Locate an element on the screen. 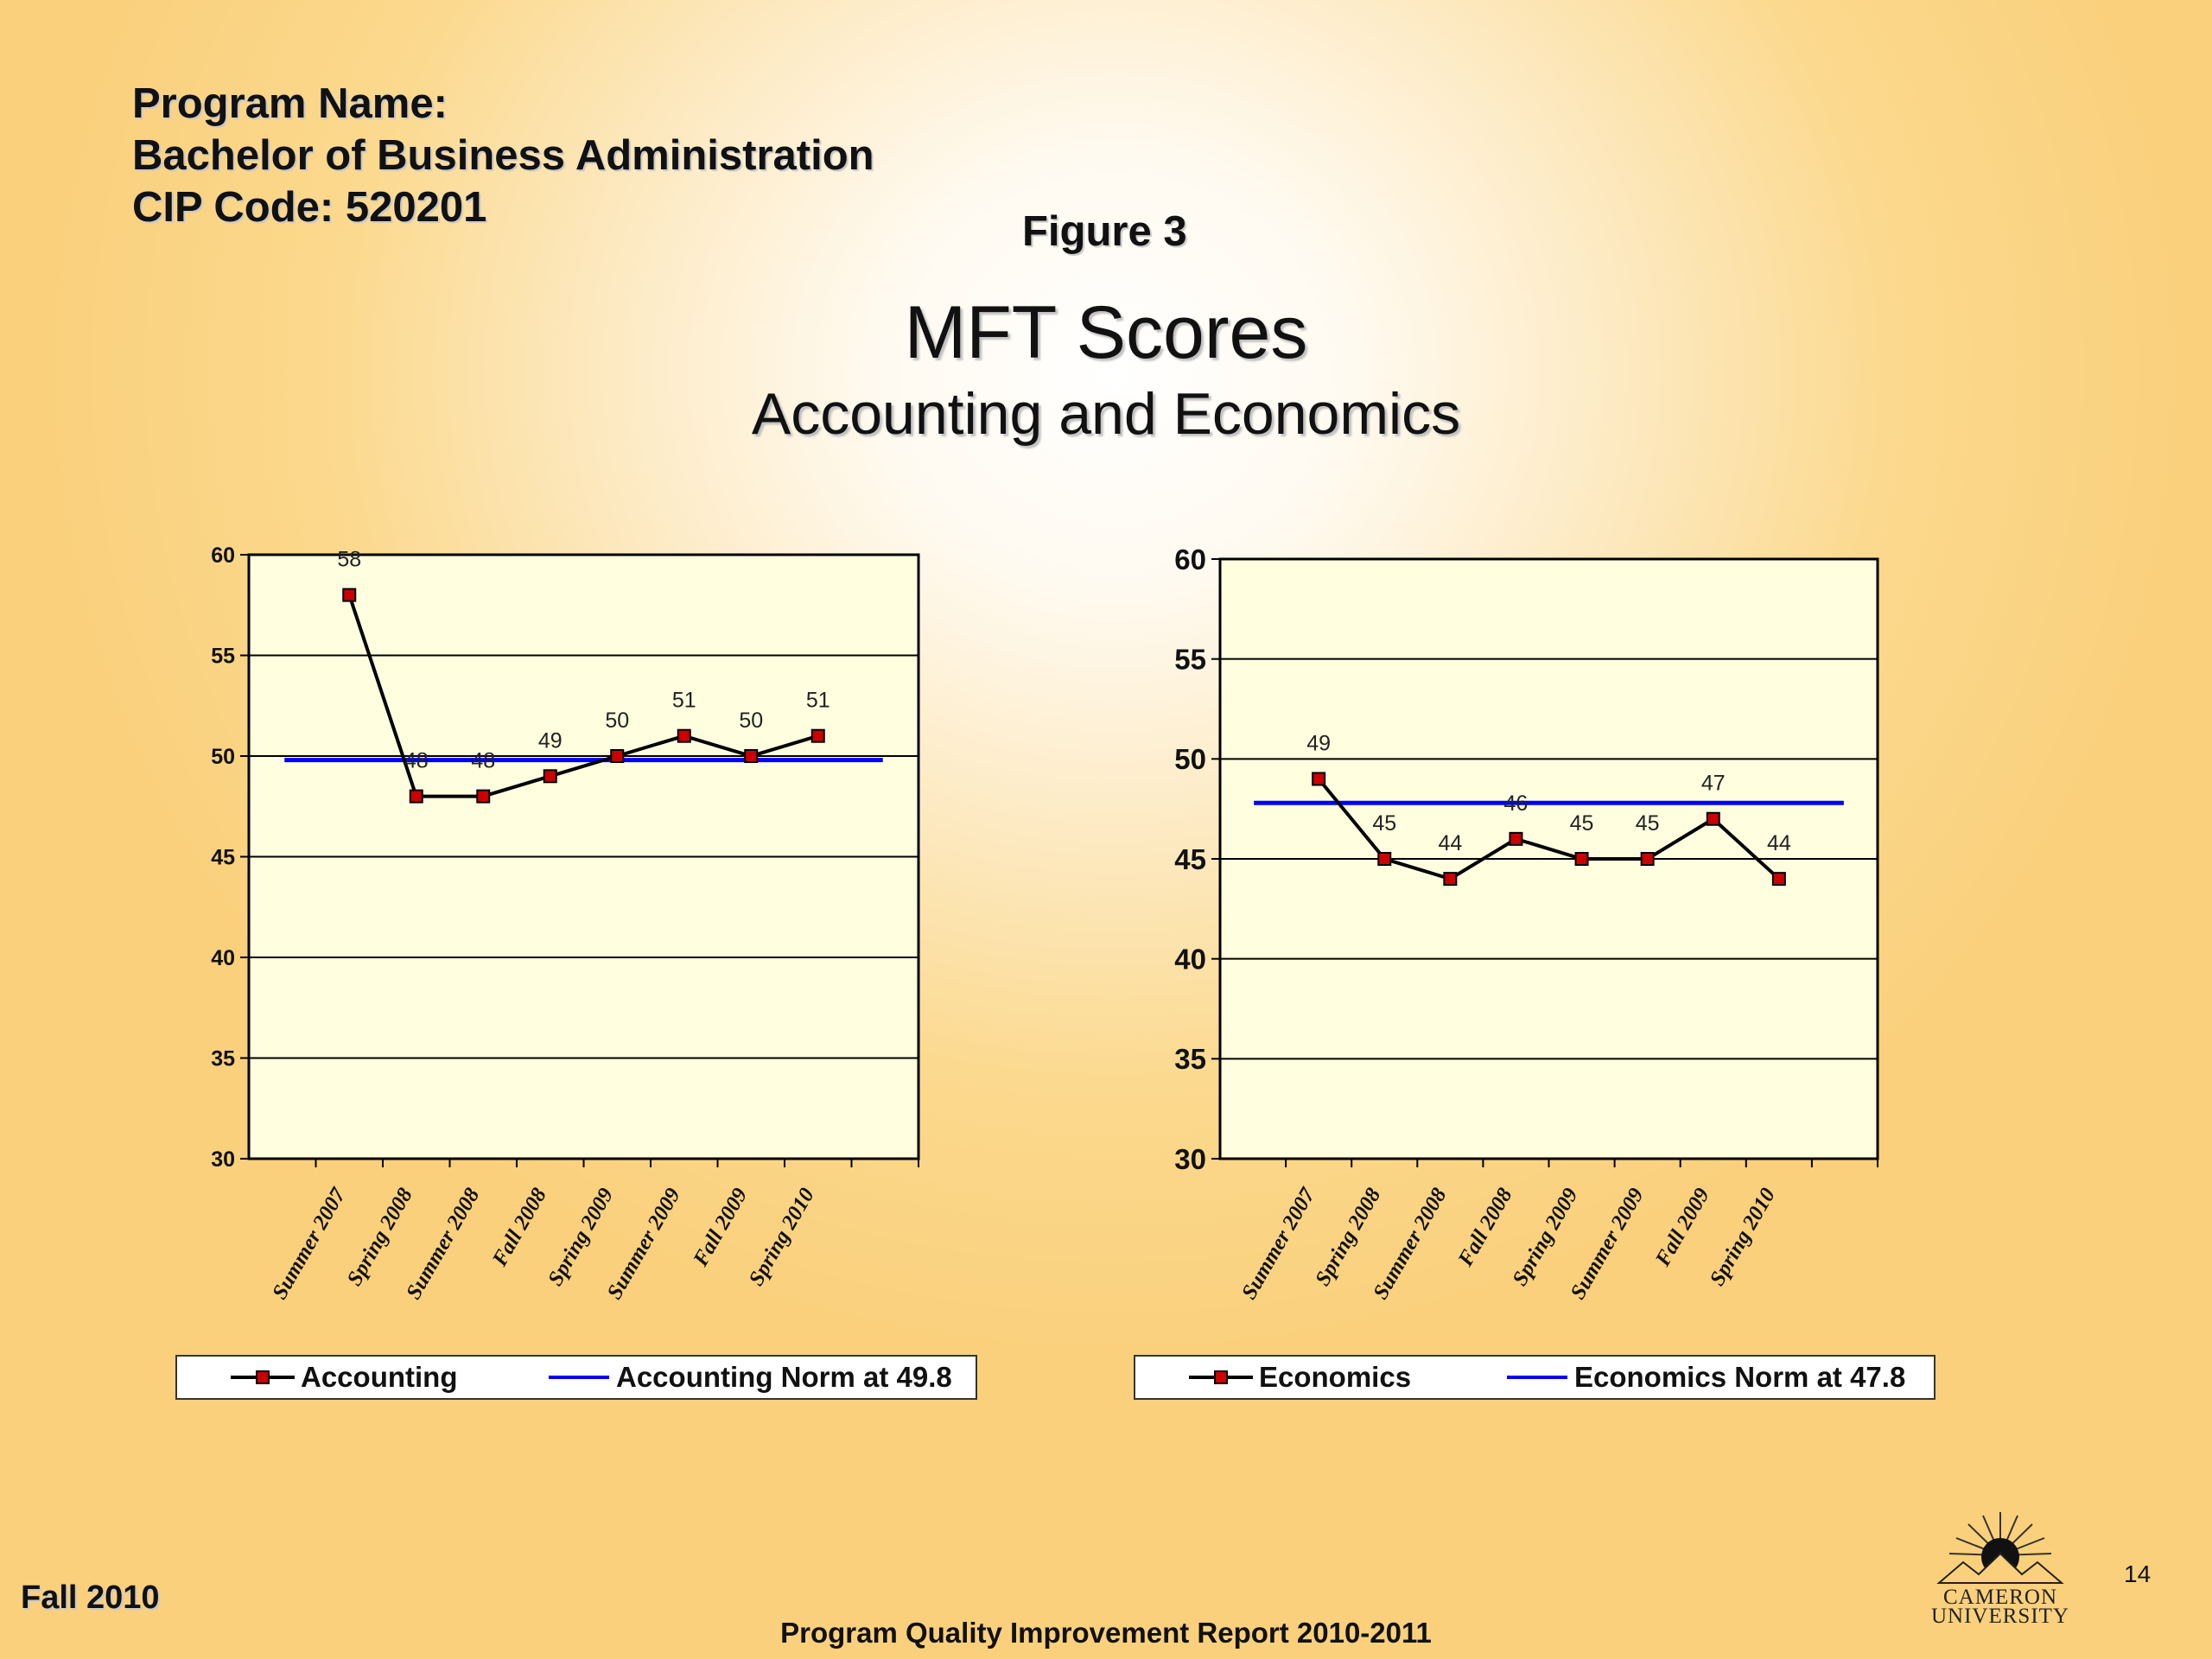  accounting-data-label: 49 is located at coordinates (550, 740).